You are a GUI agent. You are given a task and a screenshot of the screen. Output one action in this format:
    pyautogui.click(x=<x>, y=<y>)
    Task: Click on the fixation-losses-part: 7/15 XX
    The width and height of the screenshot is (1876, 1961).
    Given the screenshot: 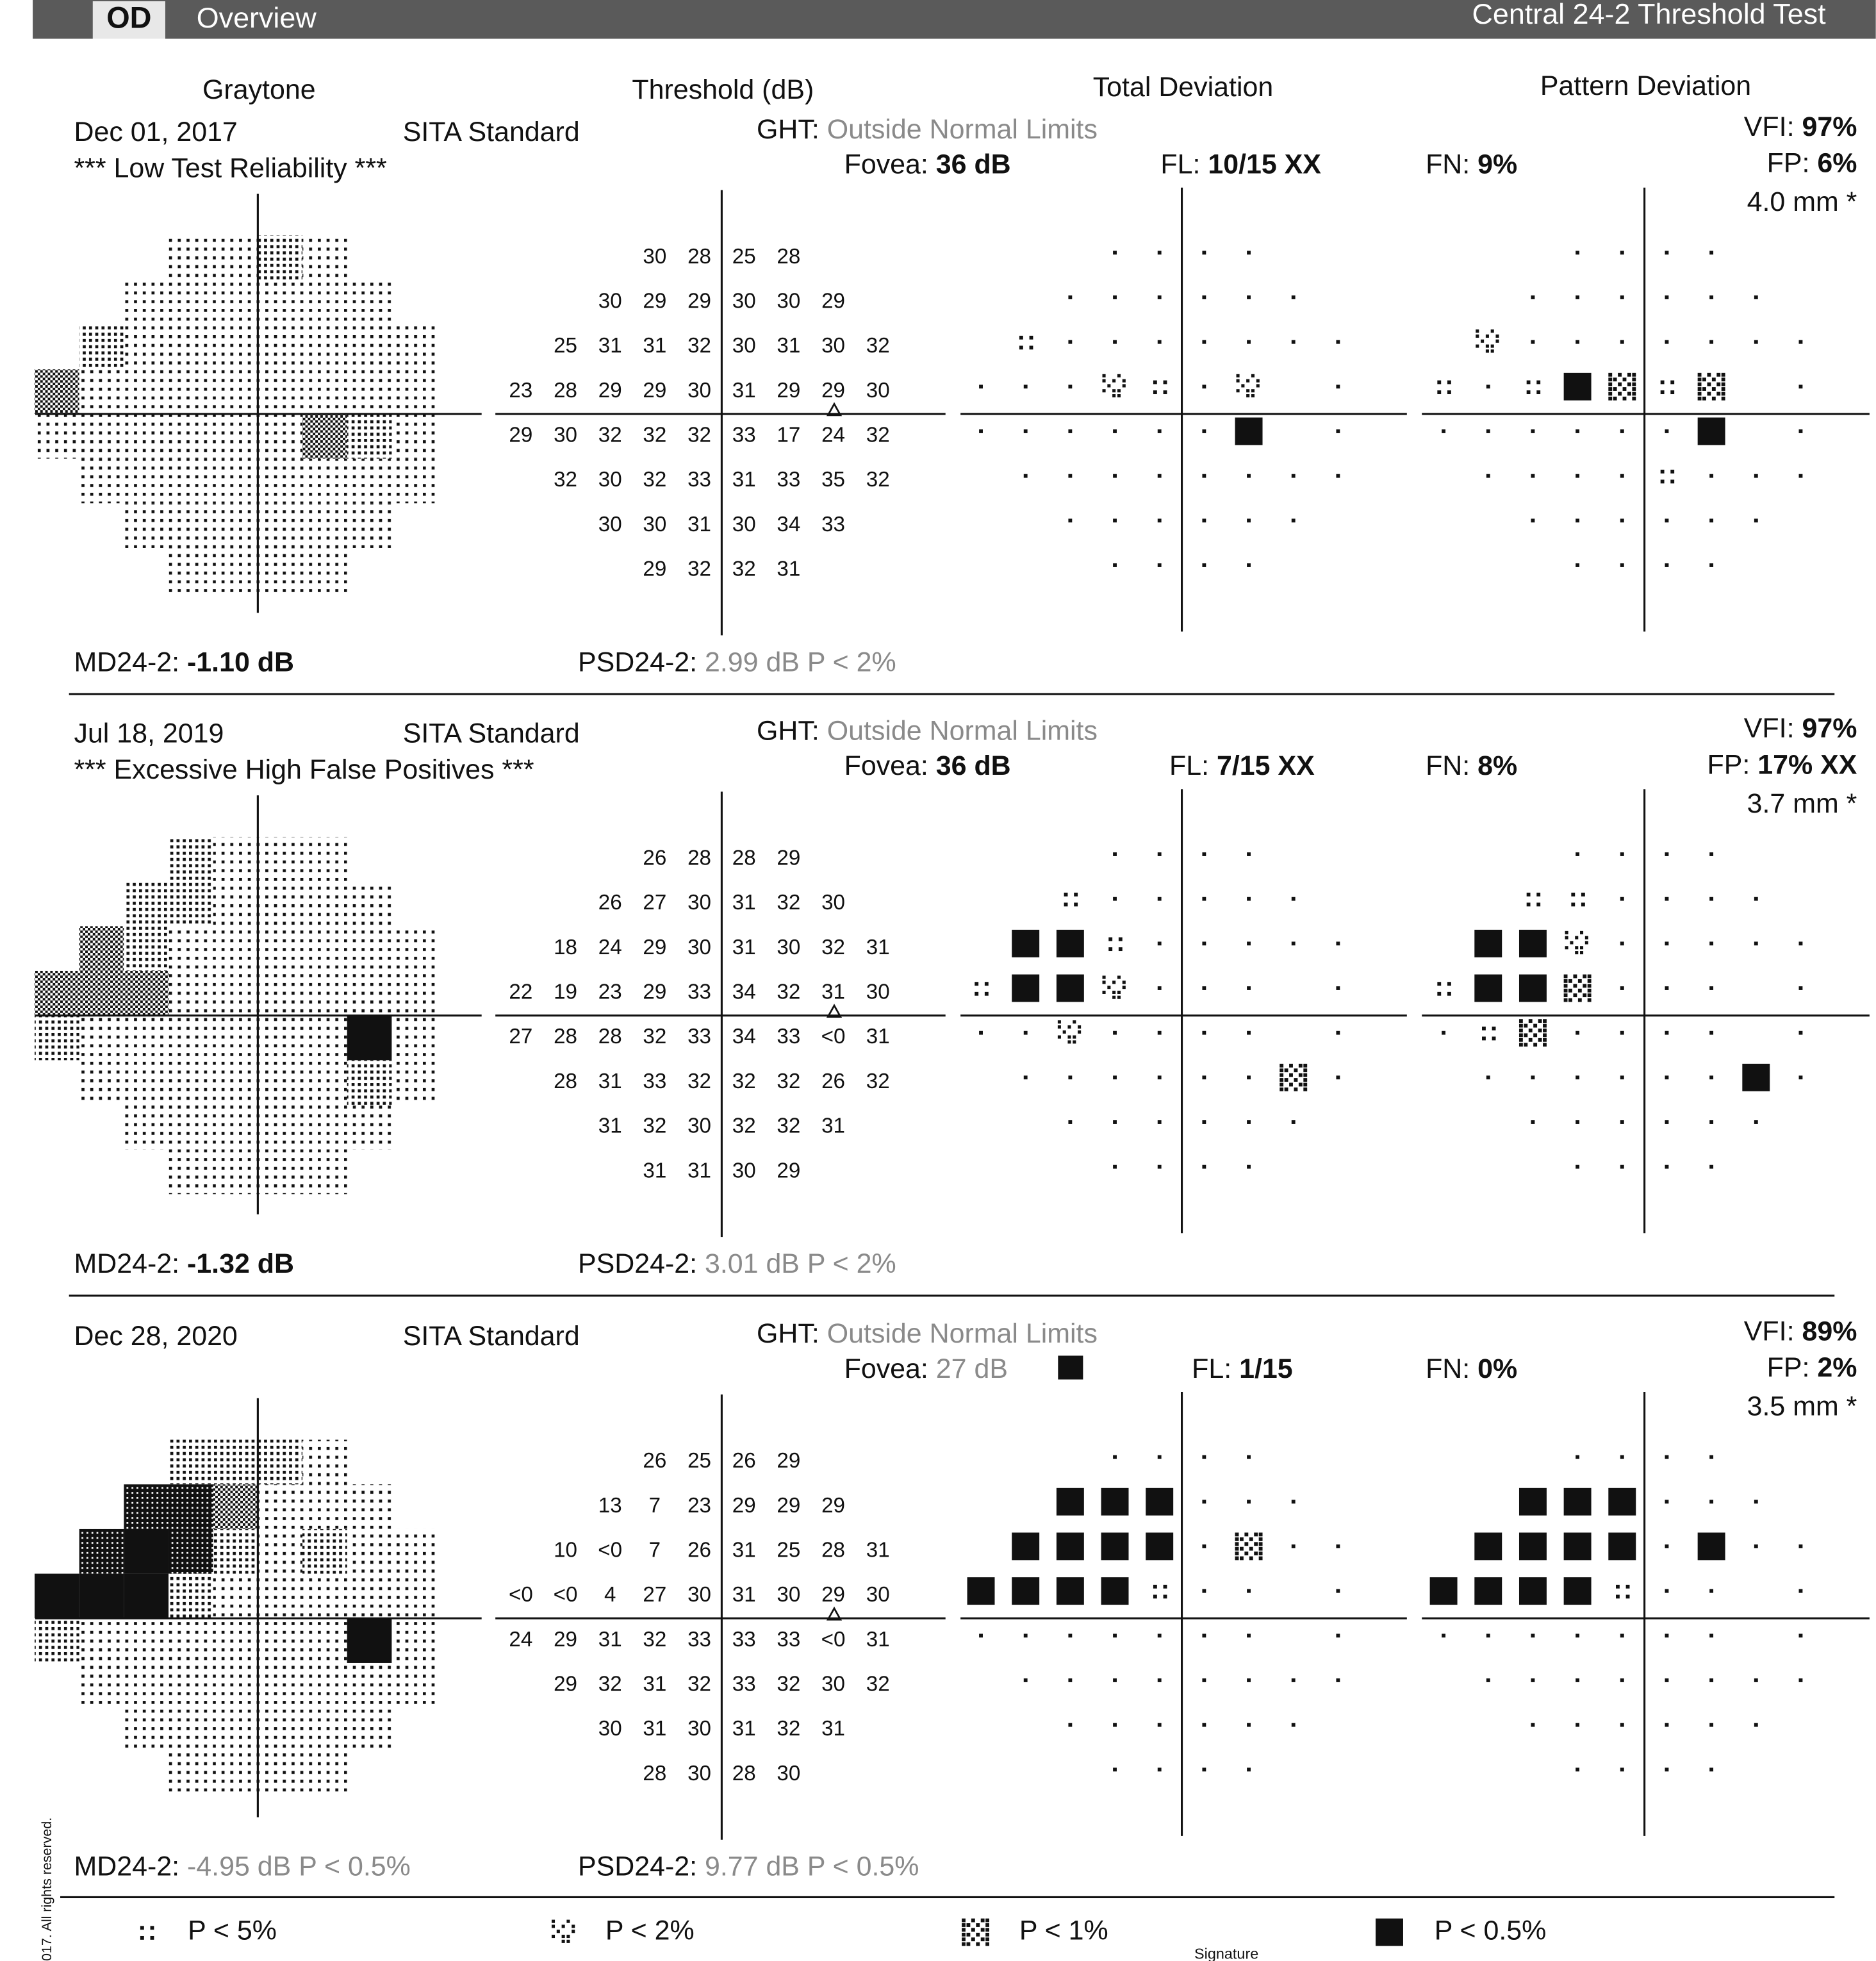 What is the action you would take?
    pyautogui.click(x=1266, y=766)
    